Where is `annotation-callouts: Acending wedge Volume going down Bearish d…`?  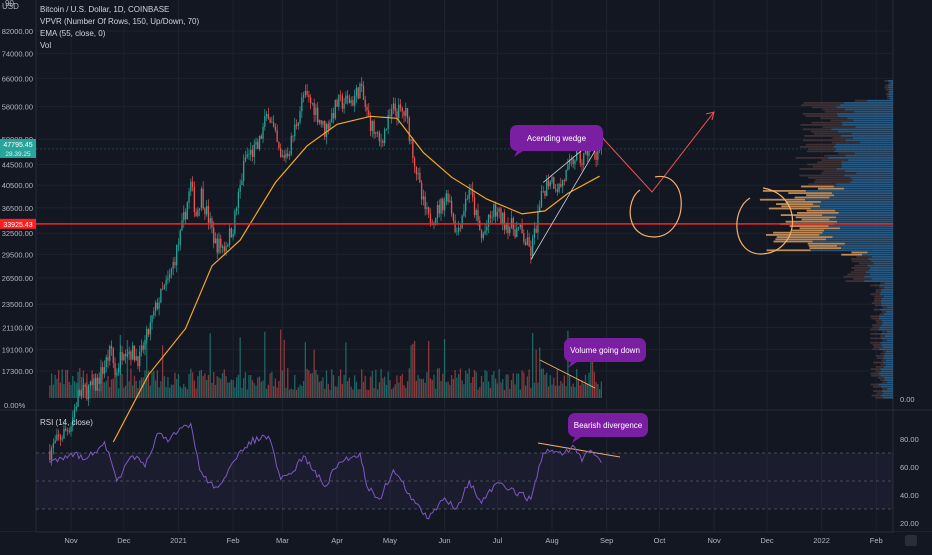
annotation-callouts: Acending wedge Volume going down Bearish d… is located at coordinates (579, 284).